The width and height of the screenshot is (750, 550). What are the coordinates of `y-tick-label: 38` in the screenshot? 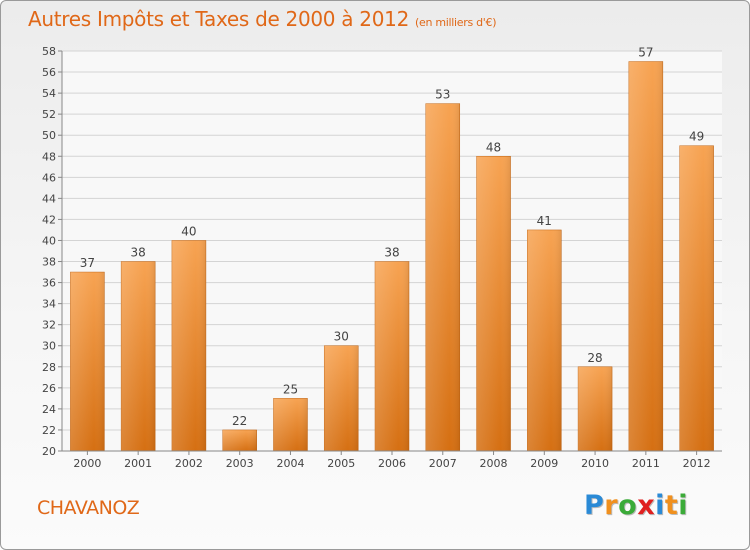 It's located at (49, 262).